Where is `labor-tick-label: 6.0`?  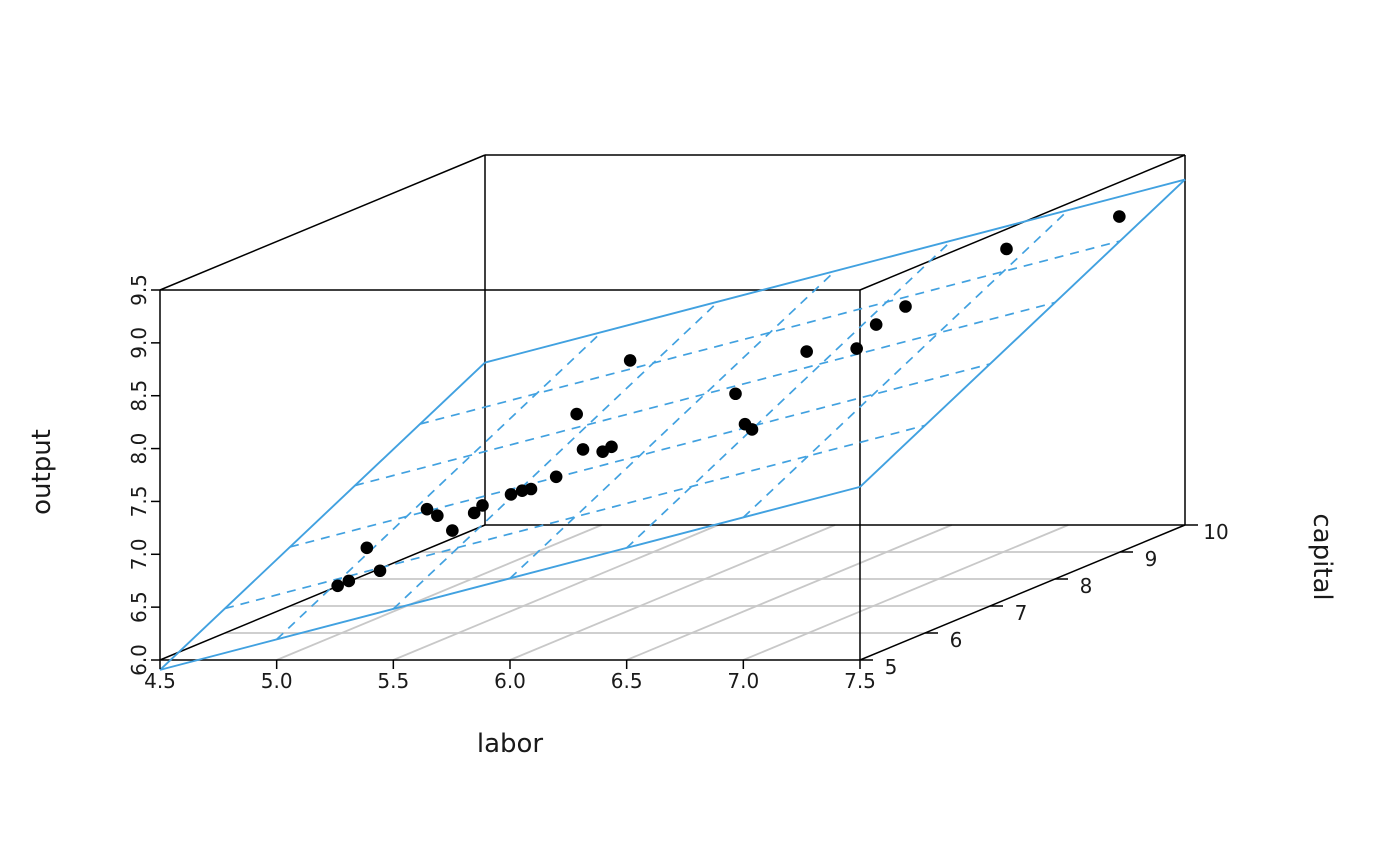
labor-tick-label: 6.0 is located at coordinates (510, 681).